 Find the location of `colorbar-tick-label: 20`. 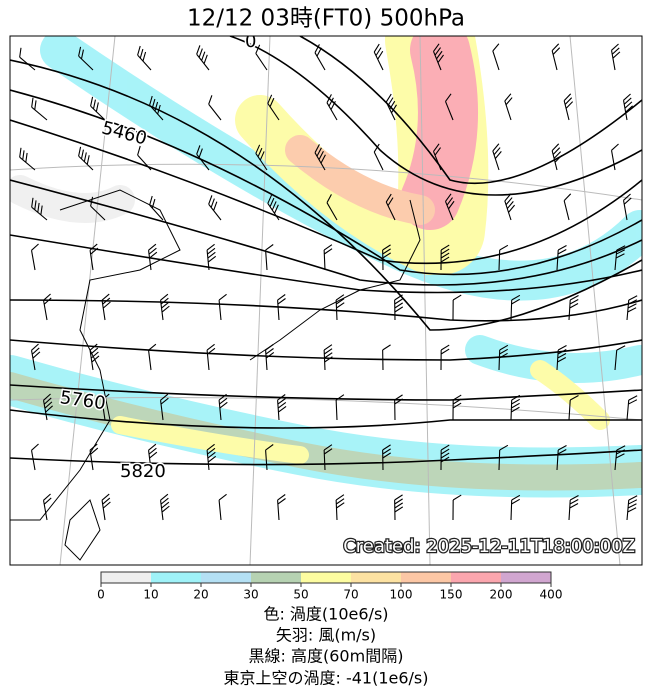

colorbar-tick-label: 20 is located at coordinates (200, 595).